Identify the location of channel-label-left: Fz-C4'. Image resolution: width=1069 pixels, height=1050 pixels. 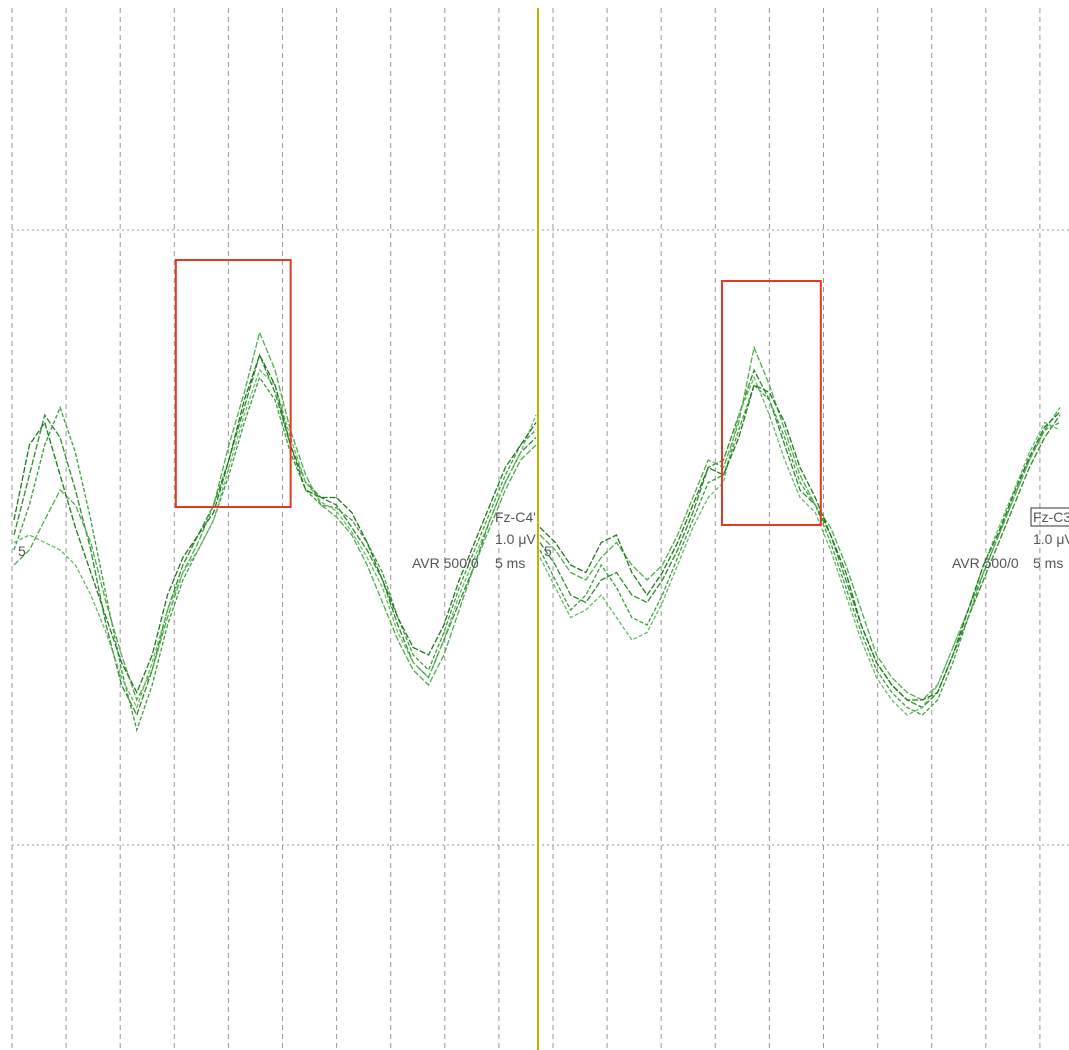
(515, 517).